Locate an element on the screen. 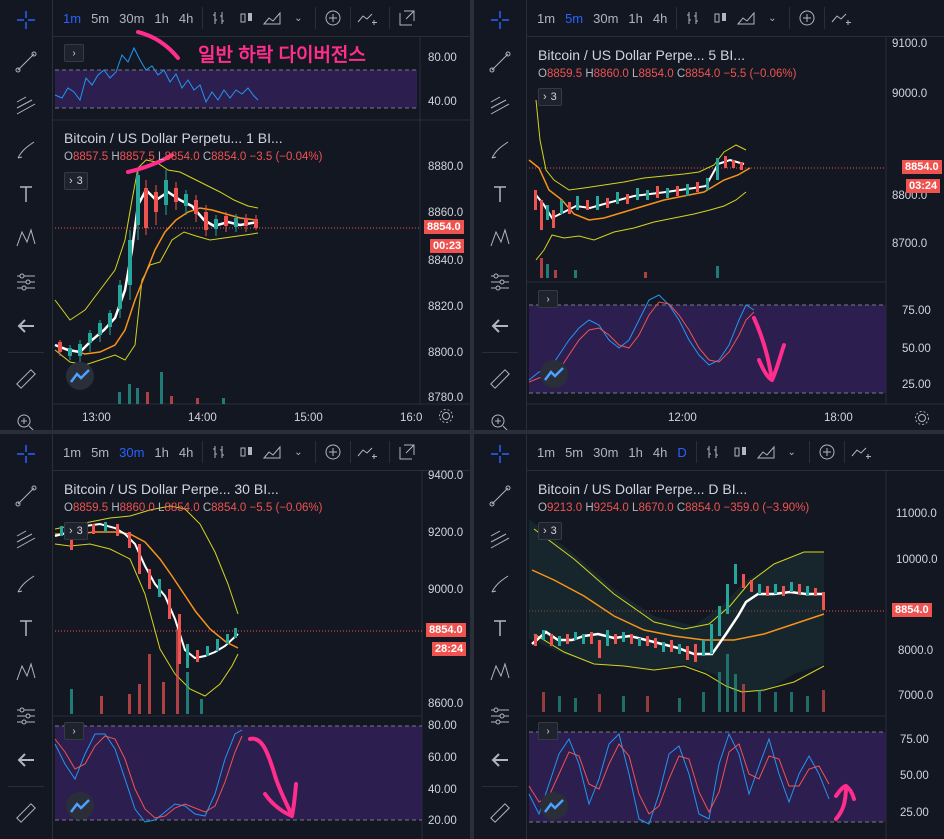 The image size is (944, 839). tf-1d: D is located at coordinates (682, 452).